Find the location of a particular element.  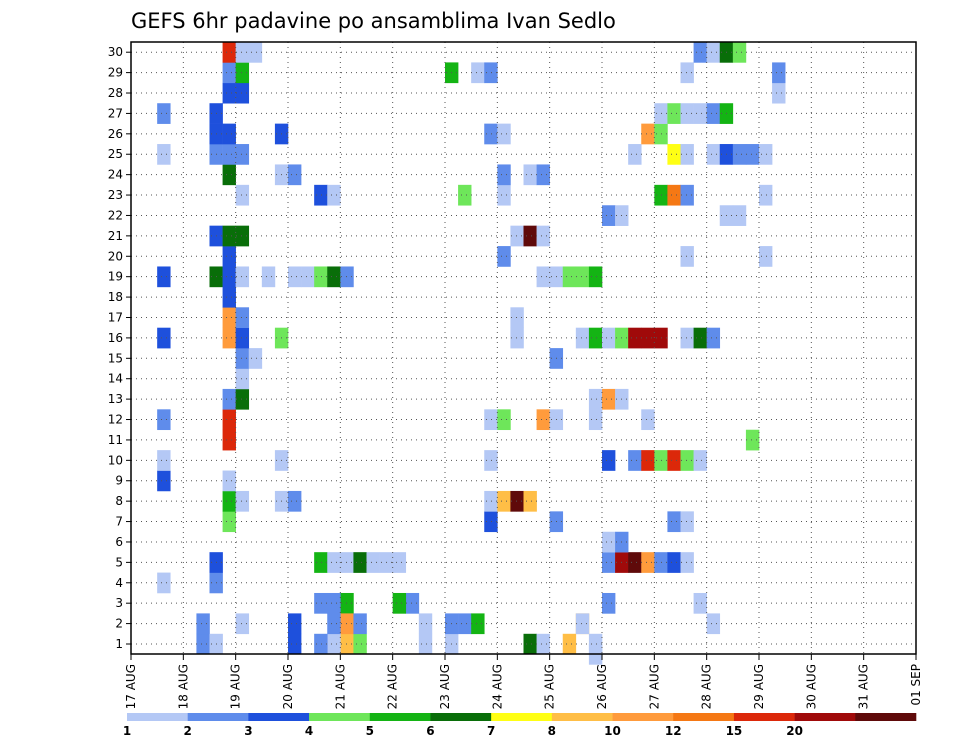

colorbar-label: 2 is located at coordinates (188, 731).